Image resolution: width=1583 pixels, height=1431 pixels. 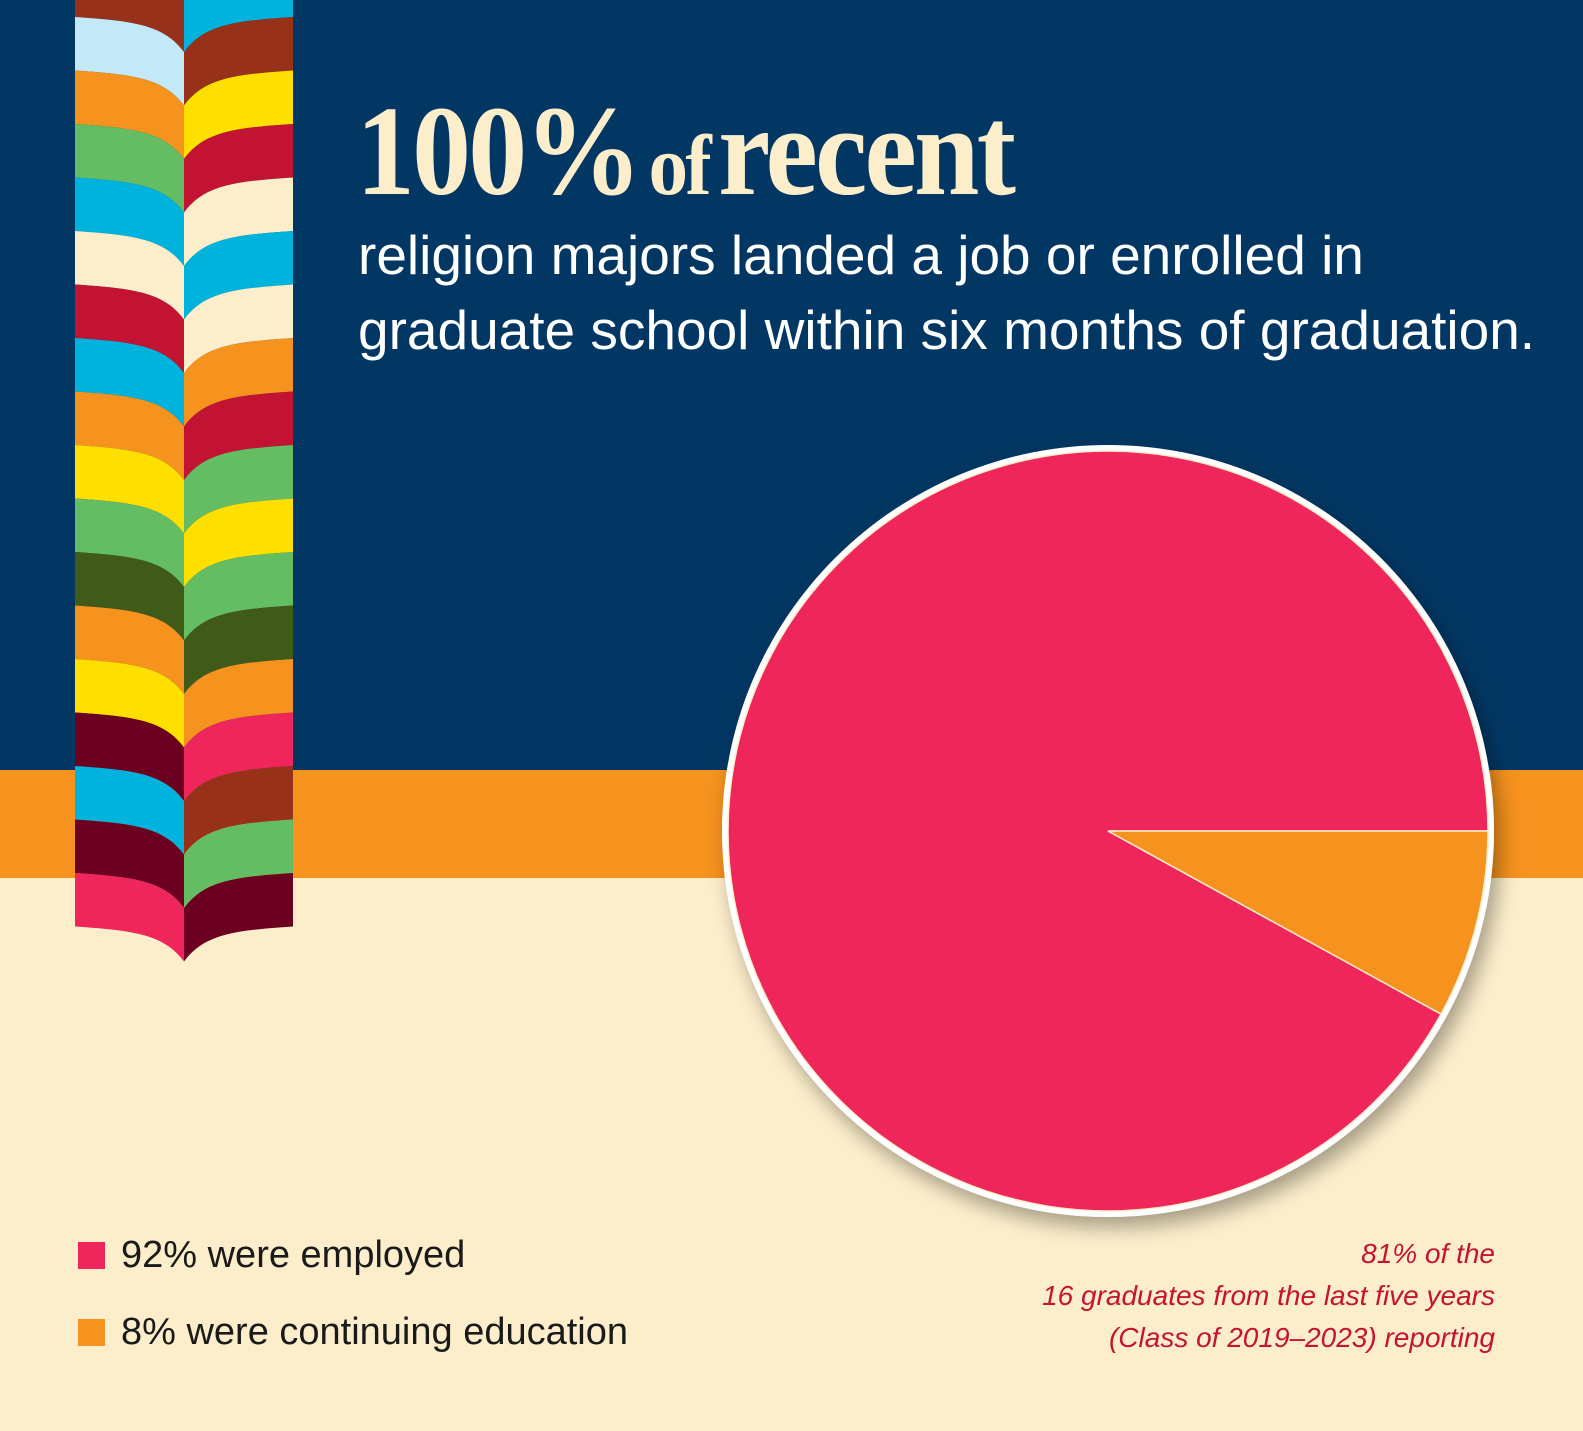 I want to click on headline: 100% ofrecent, so click(x=686, y=151).